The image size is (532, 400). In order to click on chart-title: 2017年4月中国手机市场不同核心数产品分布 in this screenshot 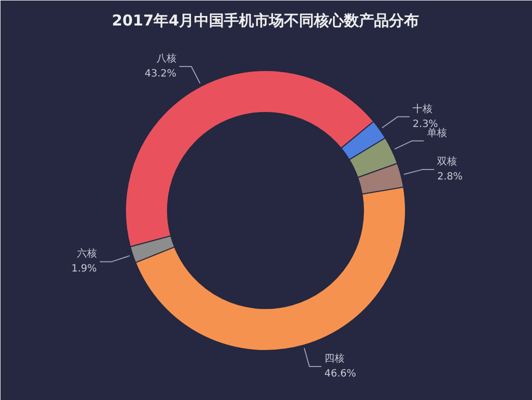, I will do `click(266, 21)`.